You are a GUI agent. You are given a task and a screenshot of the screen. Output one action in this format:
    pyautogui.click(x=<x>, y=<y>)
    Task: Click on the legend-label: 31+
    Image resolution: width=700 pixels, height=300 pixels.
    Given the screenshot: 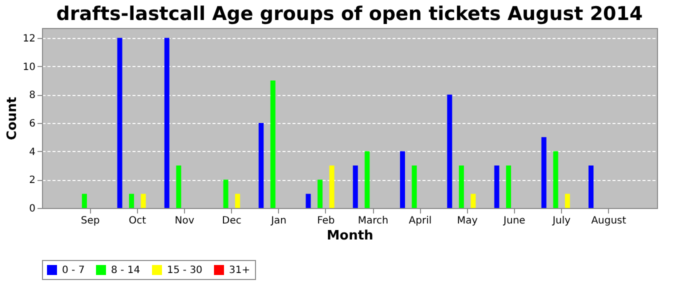 What is the action you would take?
    pyautogui.click(x=239, y=270)
    